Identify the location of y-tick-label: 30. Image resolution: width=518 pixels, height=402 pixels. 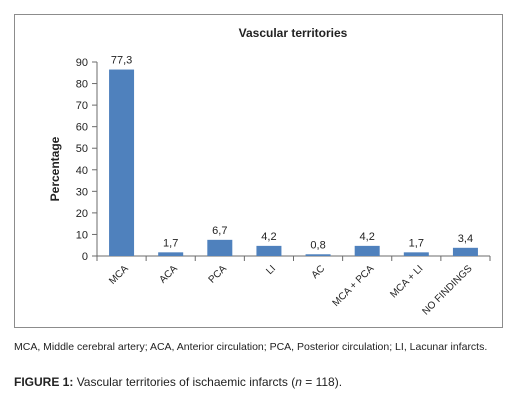
(82, 192).